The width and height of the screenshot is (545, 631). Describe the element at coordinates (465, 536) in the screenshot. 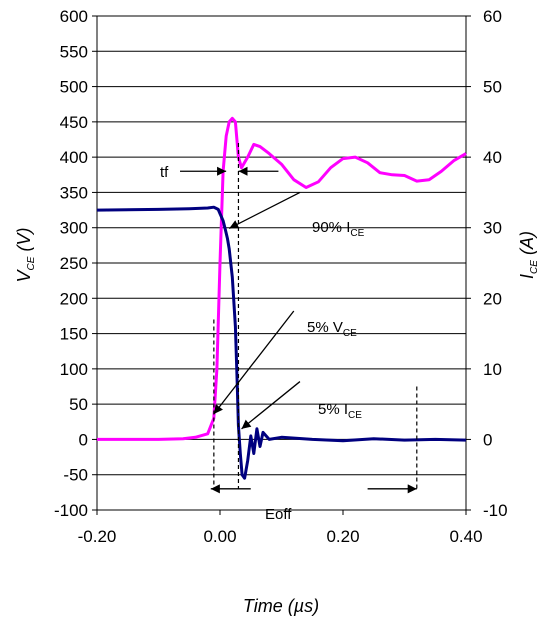

I see `x-tick-label: 0.40` at that location.